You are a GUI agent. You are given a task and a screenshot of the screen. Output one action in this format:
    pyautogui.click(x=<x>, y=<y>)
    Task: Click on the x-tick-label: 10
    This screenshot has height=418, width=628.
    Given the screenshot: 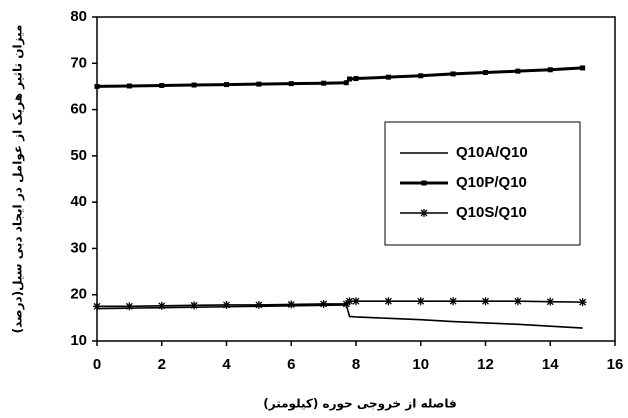 What is the action you would take?
    pyautogui.click(x=420, y=364)
    